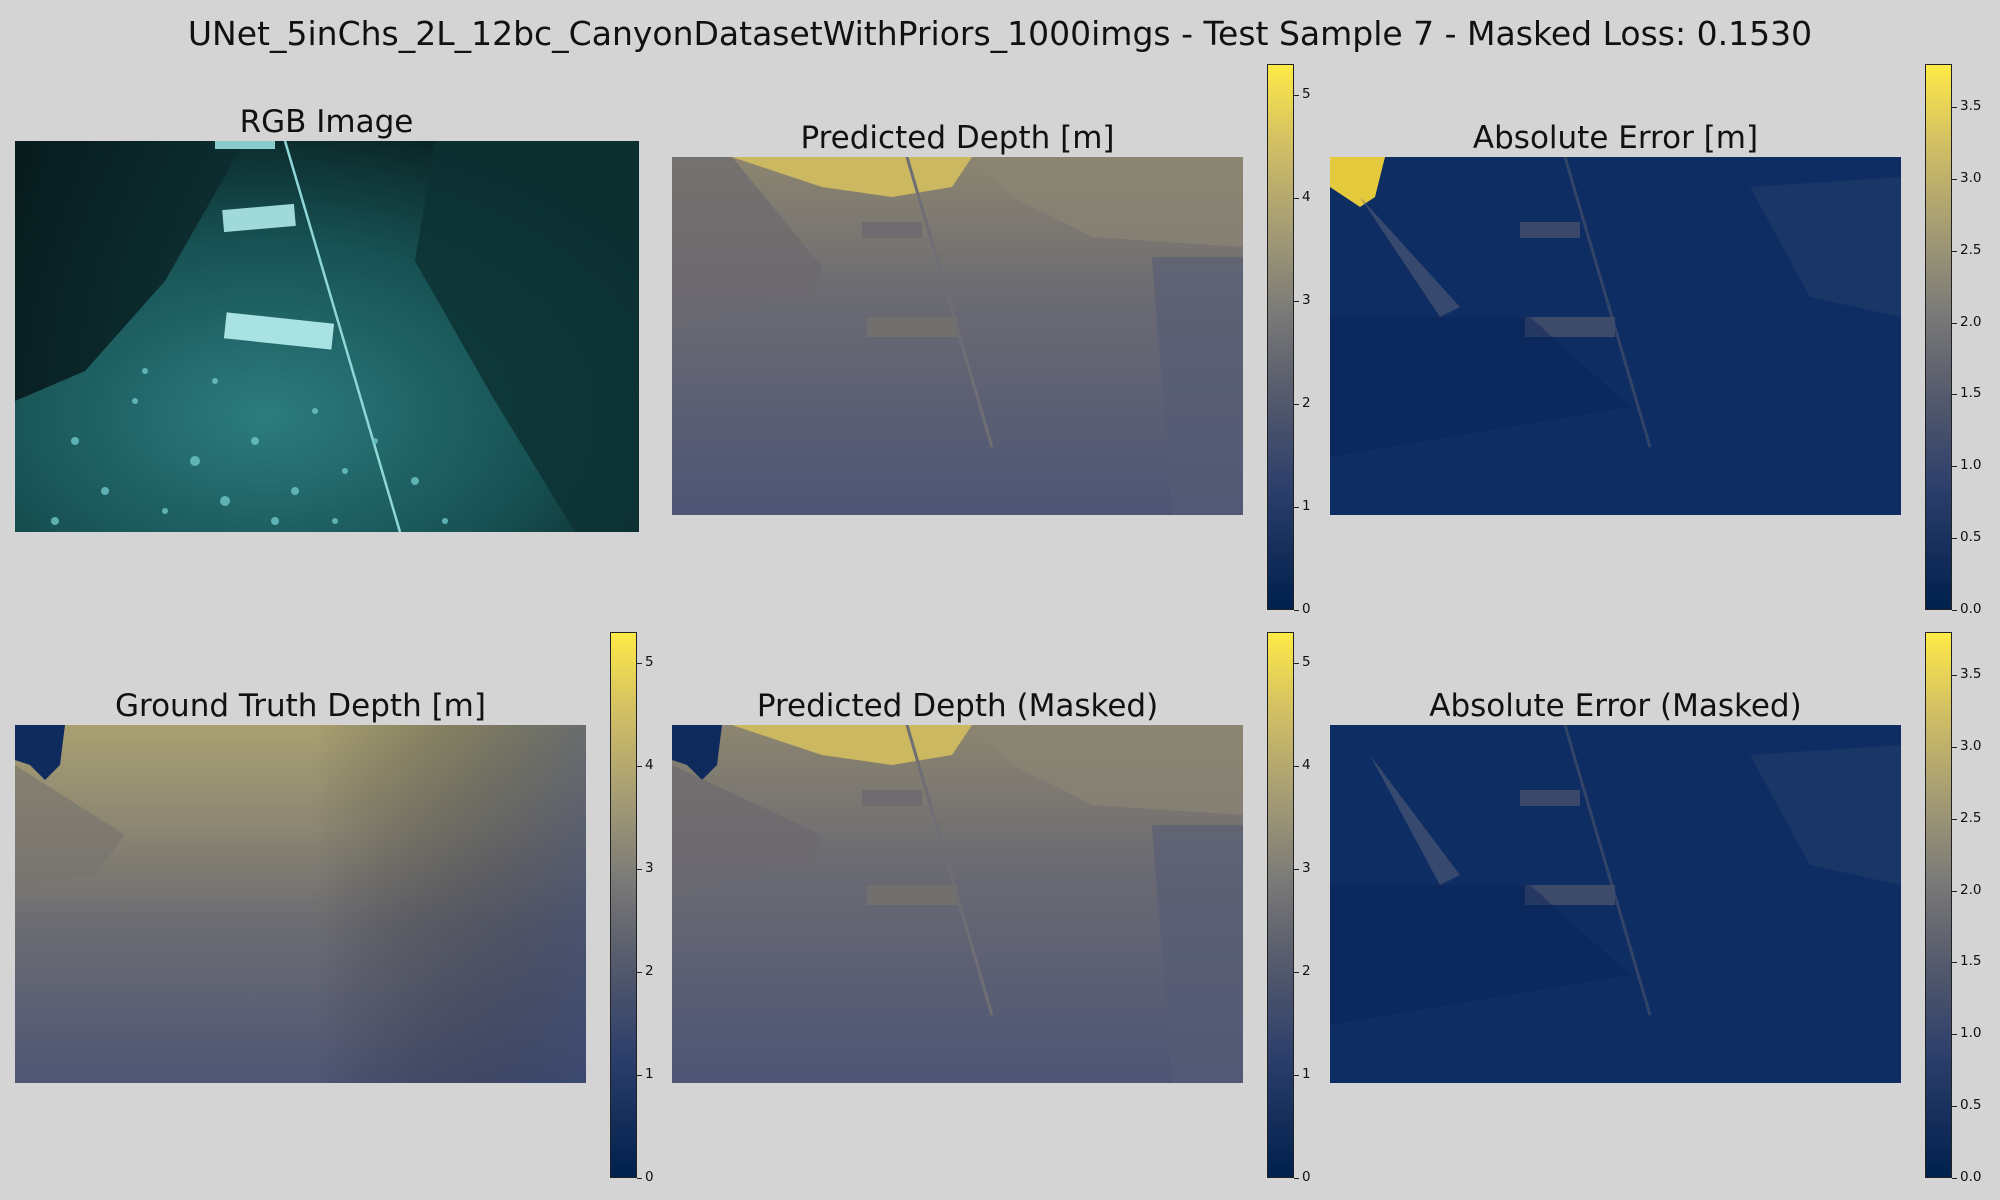  I want to click on colorbar-tick-label-pred-masked: 1, so click(1306, 1074).